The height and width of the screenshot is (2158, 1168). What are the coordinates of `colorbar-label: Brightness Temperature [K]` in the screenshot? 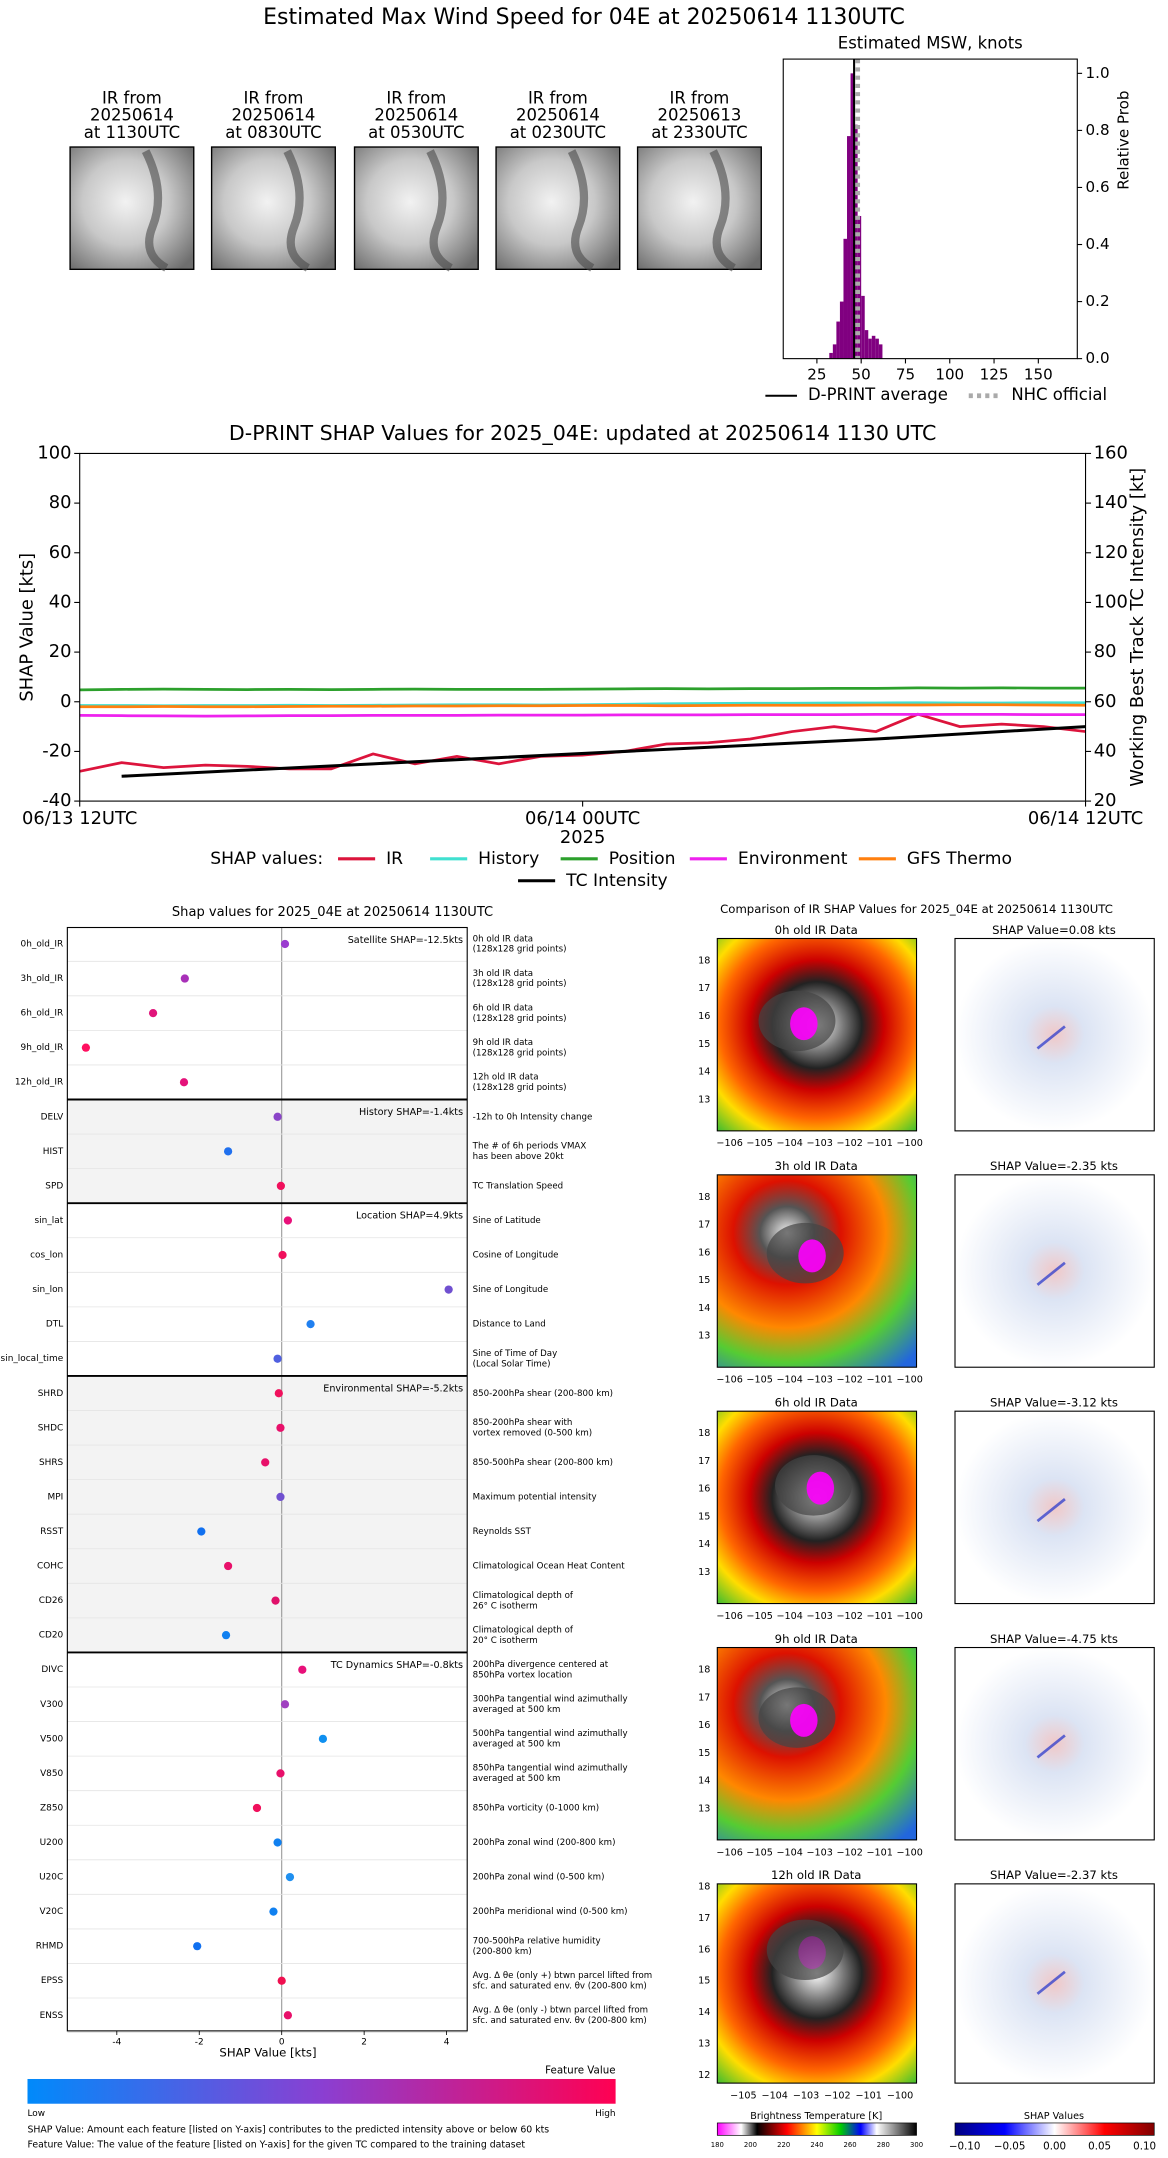 It's located at (816, 2116).